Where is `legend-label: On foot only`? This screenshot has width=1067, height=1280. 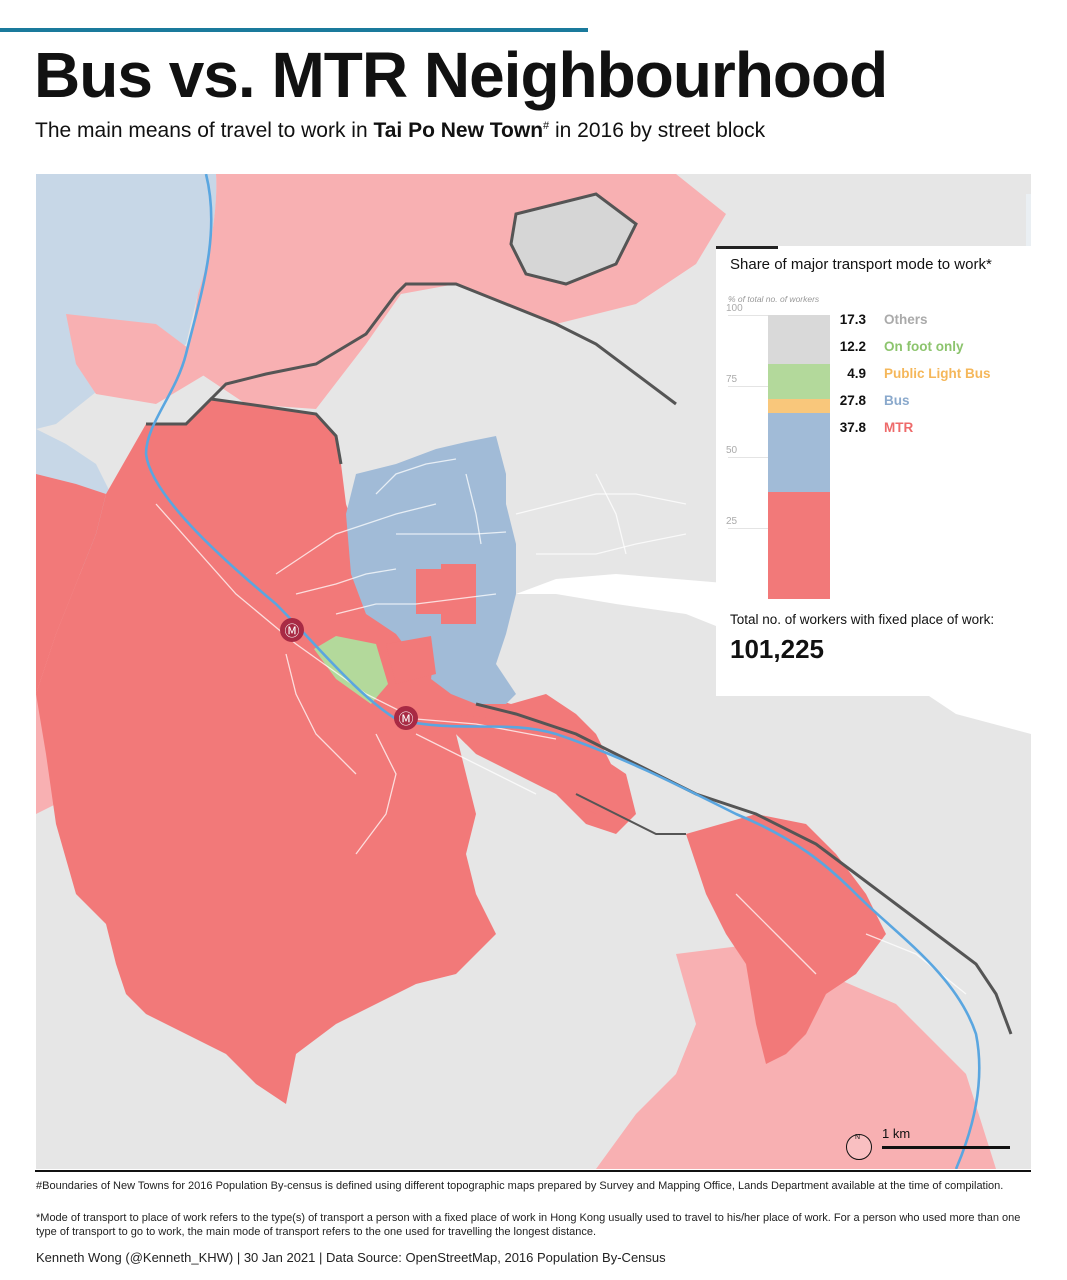
legend-label: On foot only is located at coordinates (924, 346).